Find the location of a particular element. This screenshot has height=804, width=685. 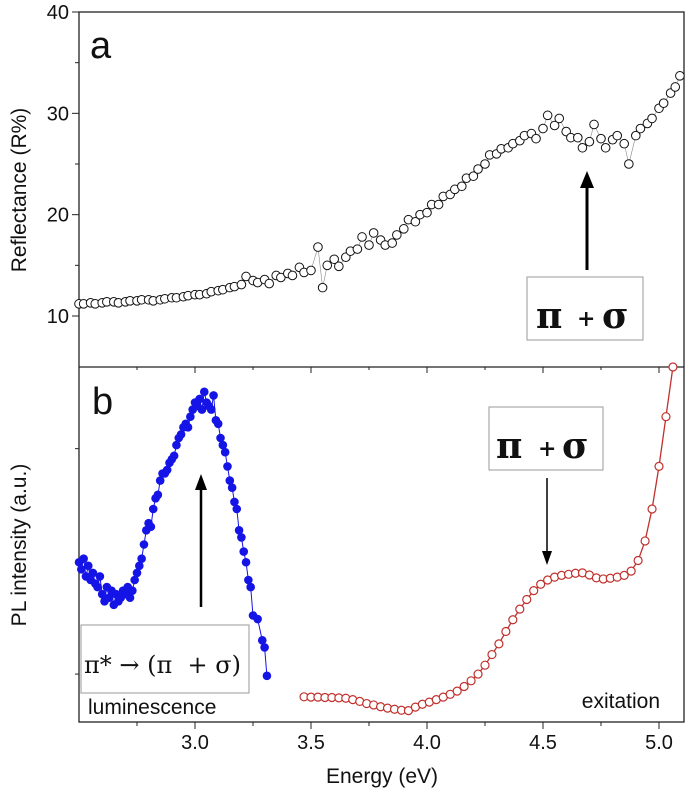

annotation-lum-box is located at coordinates (165, 659).